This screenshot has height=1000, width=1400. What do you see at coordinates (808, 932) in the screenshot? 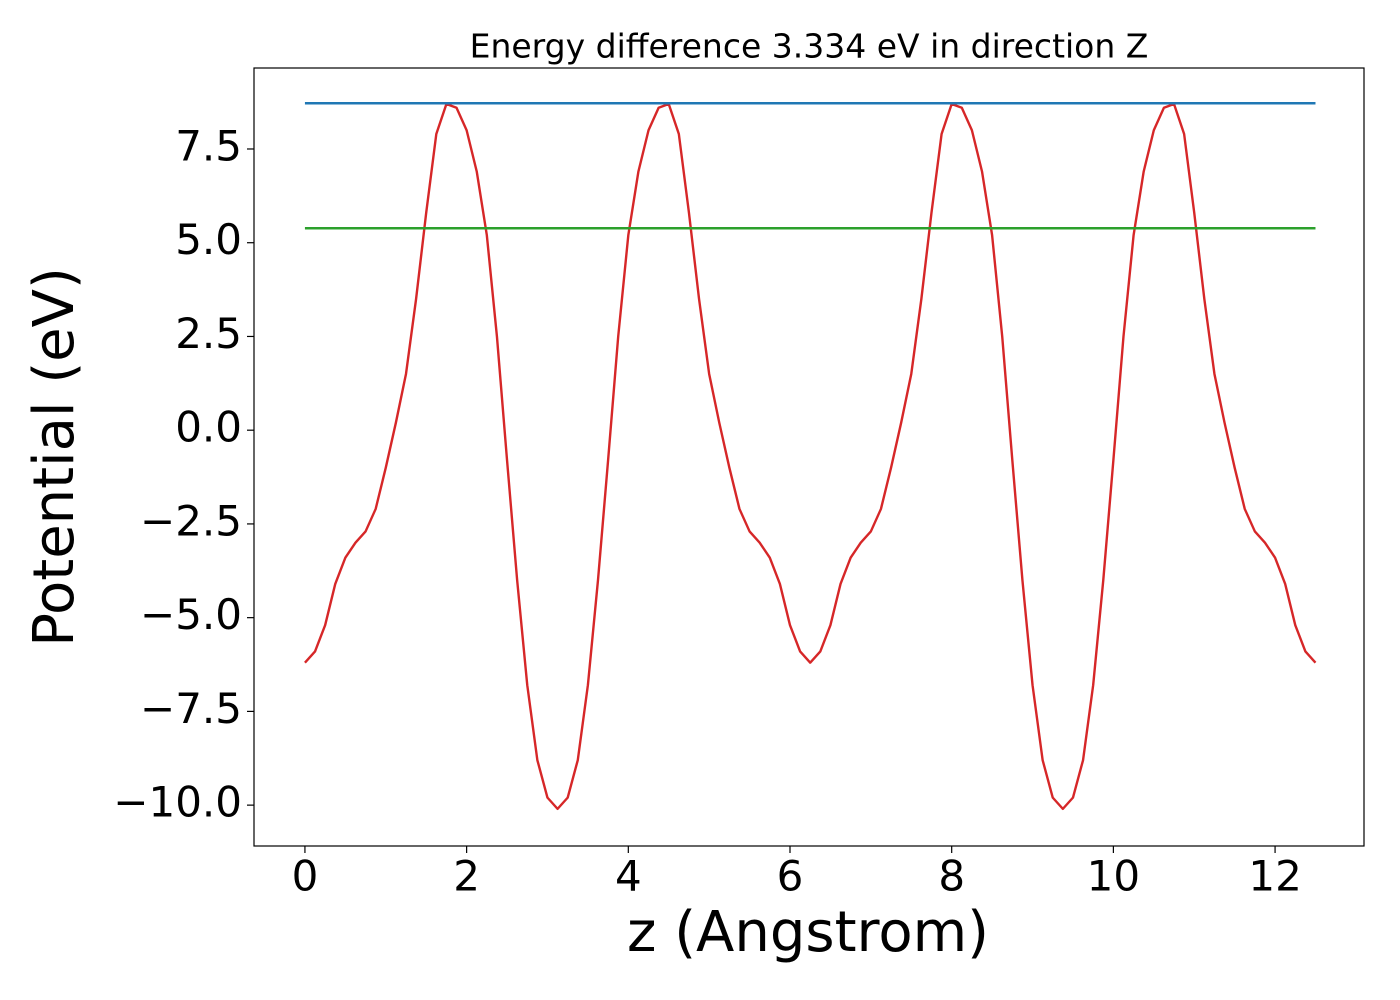
I see `x-axis-label: z (Angstrom)` at bounding box center [808, 932].